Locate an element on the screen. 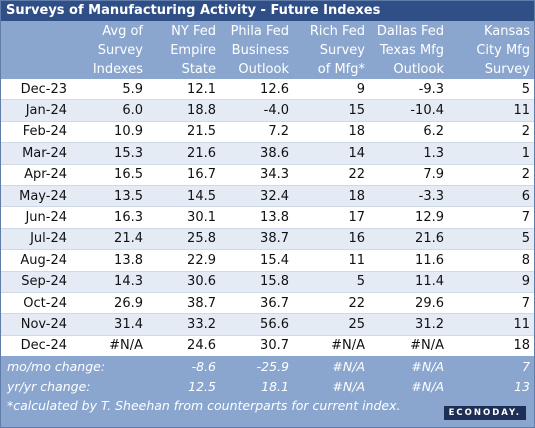 This screenshot has height=428, width=535. table-cell: 1 is located at coordinates (491, 153).